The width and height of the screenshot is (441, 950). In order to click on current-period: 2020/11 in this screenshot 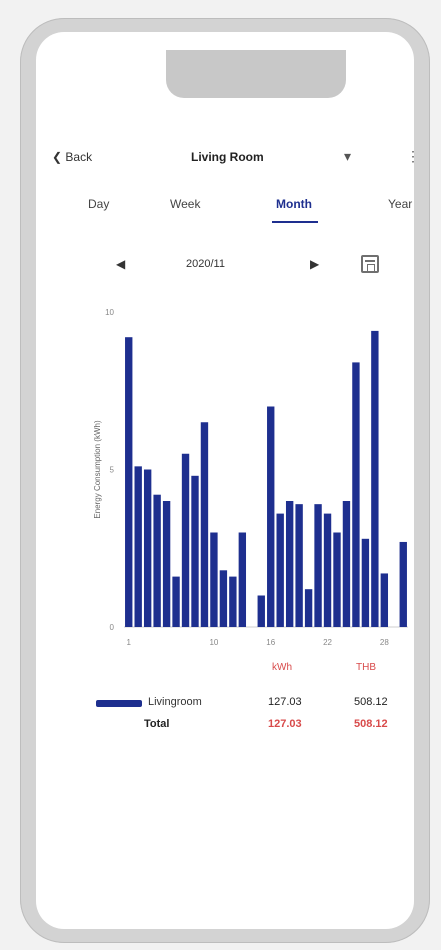, I will do `click(205, 264)`.